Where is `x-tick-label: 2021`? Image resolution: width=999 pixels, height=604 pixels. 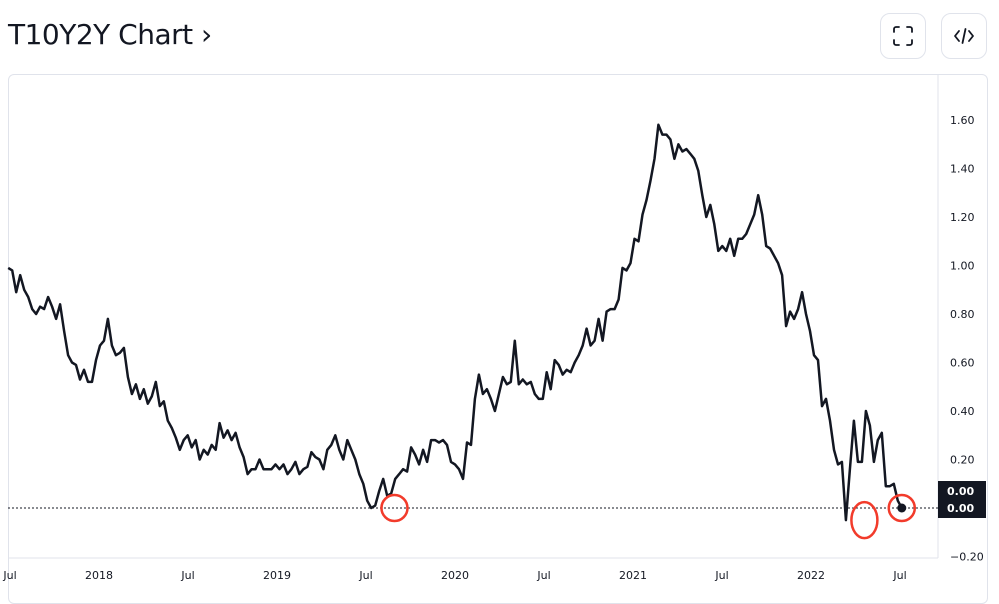
x-tick-label: 2021 is located at coordinates (633, 575).